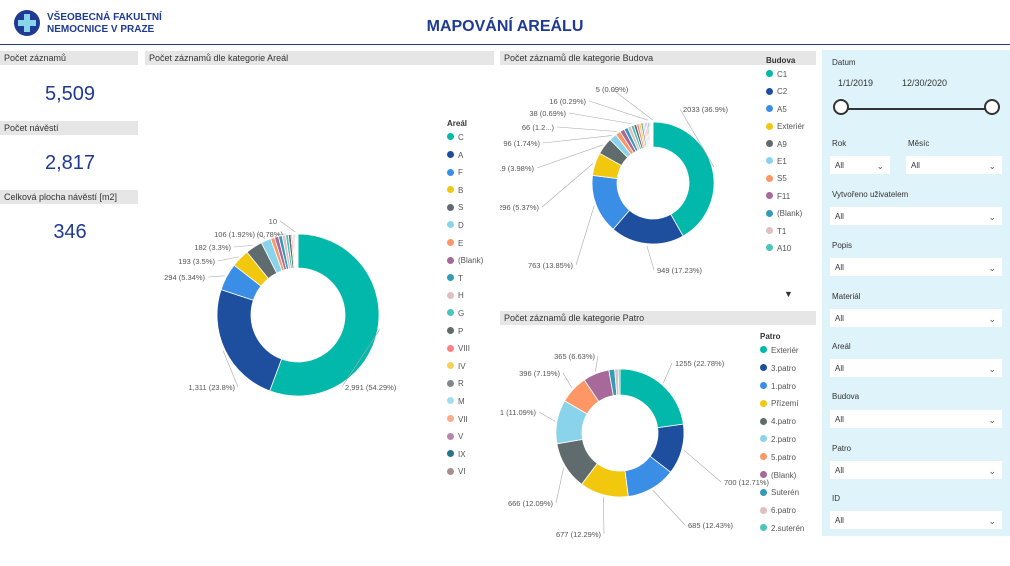  I want to click on material-slicer-label: Materiál, so click(846, 296).